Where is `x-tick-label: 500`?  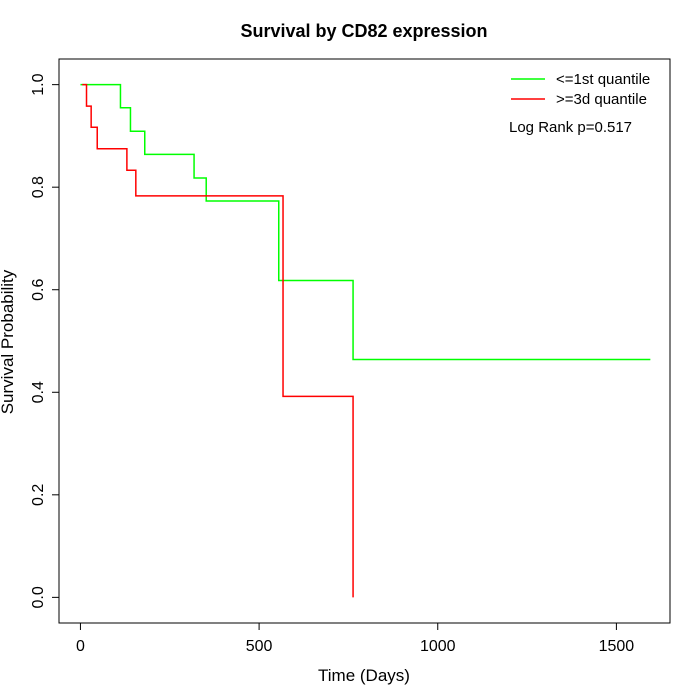
x-tick-label: 500 is located at coordinates (259, 646).